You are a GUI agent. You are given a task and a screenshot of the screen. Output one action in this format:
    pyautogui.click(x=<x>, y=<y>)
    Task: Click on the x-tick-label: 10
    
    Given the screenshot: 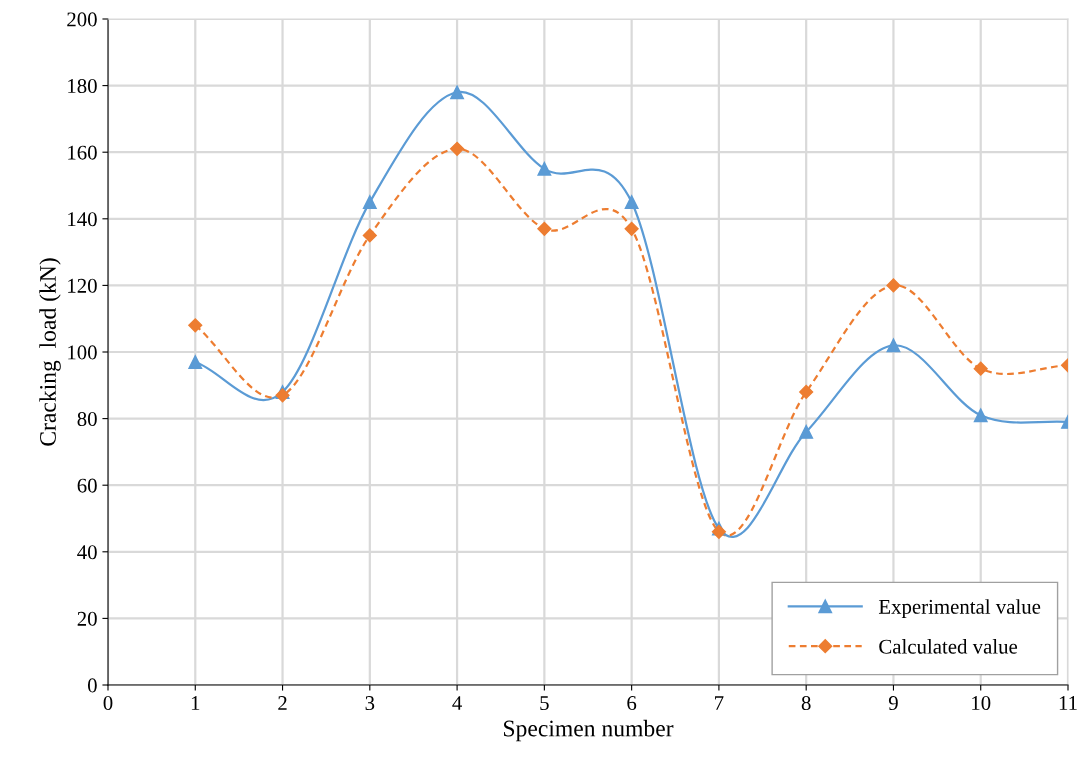 What is the action you would take?
    pyautogui.click(x=981, y=703)
    